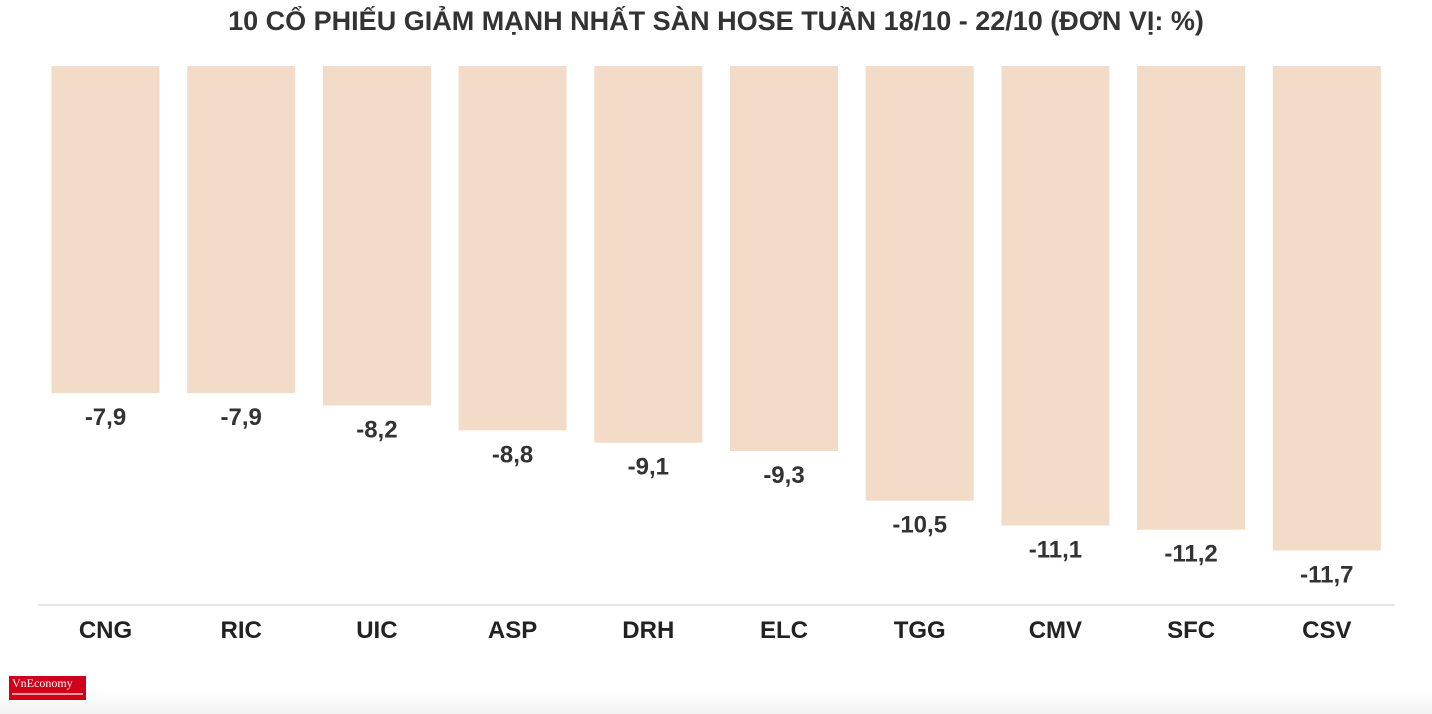 Image resolution: width=1432 pixels, height=714 pixels. What do you see at coordinates (1191, 630) in the screenshot?
I see `category-label-sfc: SFC` at bounding box center [1191, 630].